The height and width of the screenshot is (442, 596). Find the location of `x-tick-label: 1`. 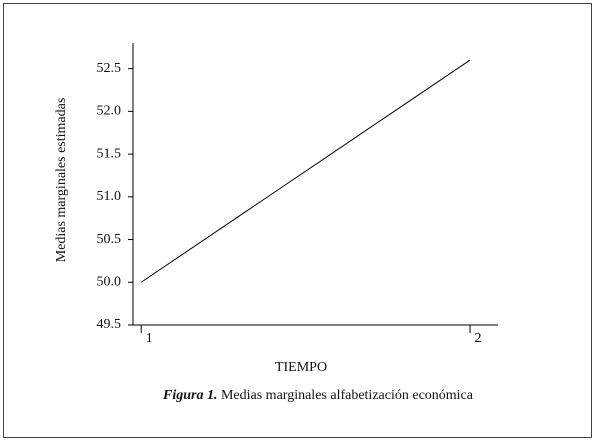

x-tick-label: 1 is located at coordinates (149, 338).